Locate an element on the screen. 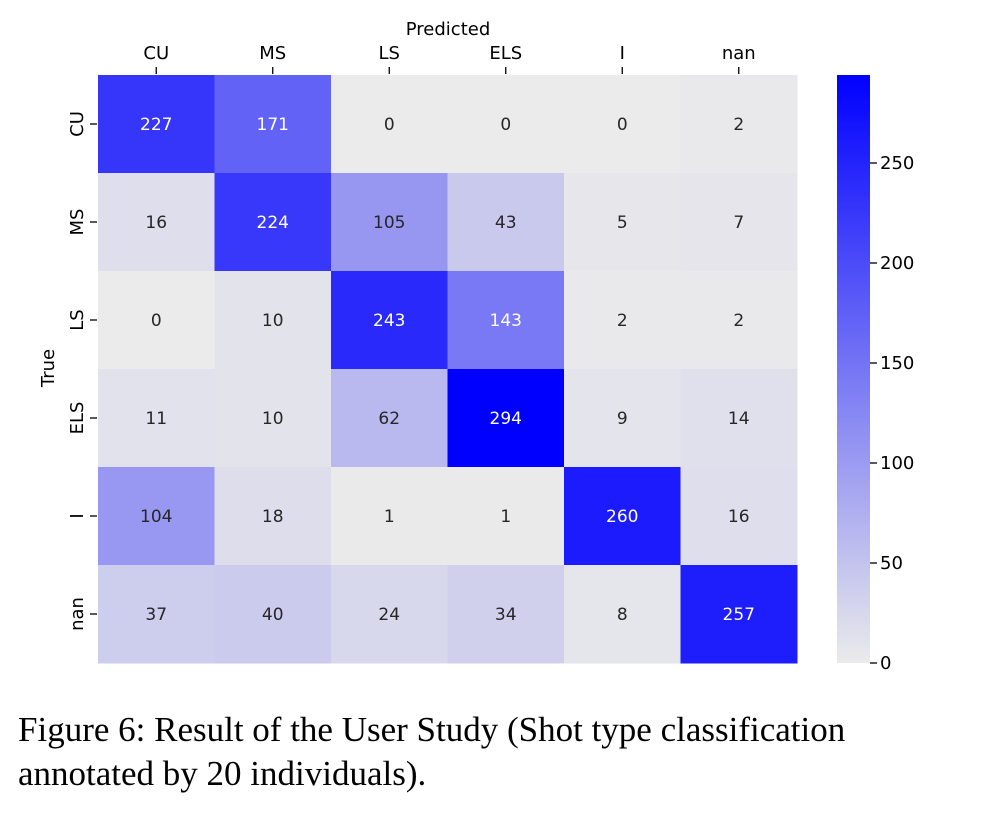 The height and width of the screenshot is (813, 1002). cell-value-label: 18 is located at coordinates (273, 517).